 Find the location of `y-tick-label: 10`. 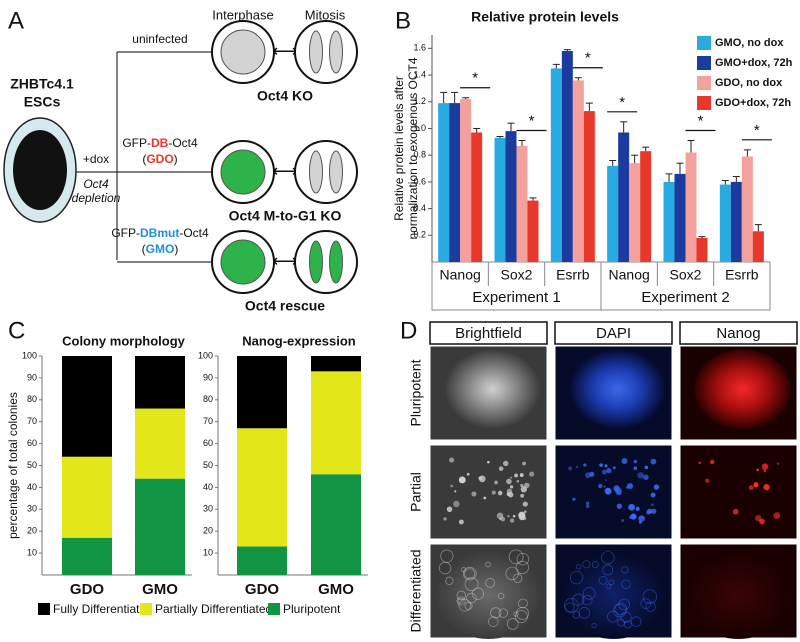

y-tick-label: 10 is located at coordinates (32, 552).